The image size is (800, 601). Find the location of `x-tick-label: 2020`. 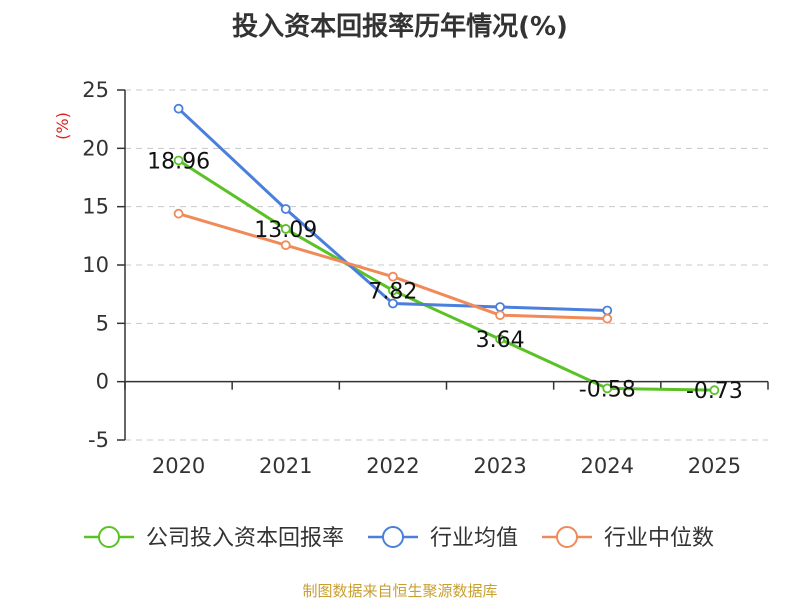

x-tick-label: 2020 is located at coordinates (178, 466).